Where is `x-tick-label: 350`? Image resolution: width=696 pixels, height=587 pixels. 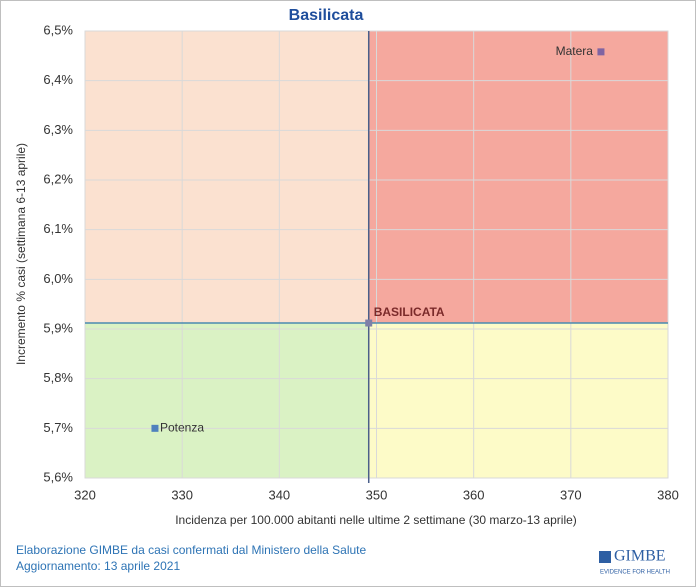 x-tick-label: 350 is located at coordinates (377, 494).